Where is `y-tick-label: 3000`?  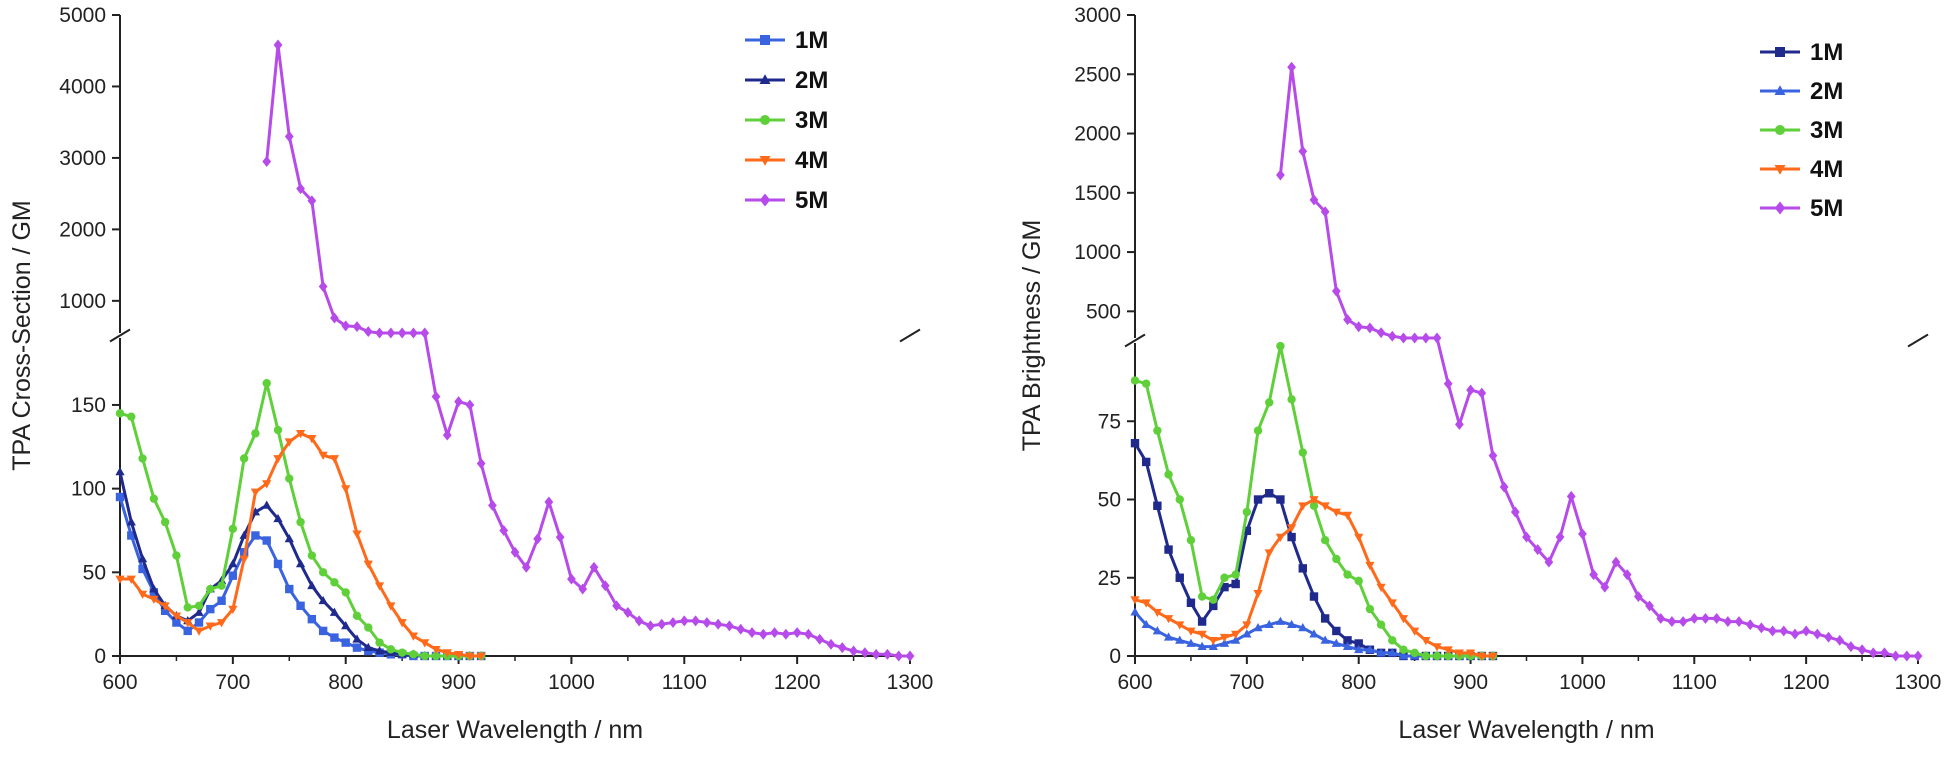
y-tick-label: 3000 is located at coordinates (82, 158).